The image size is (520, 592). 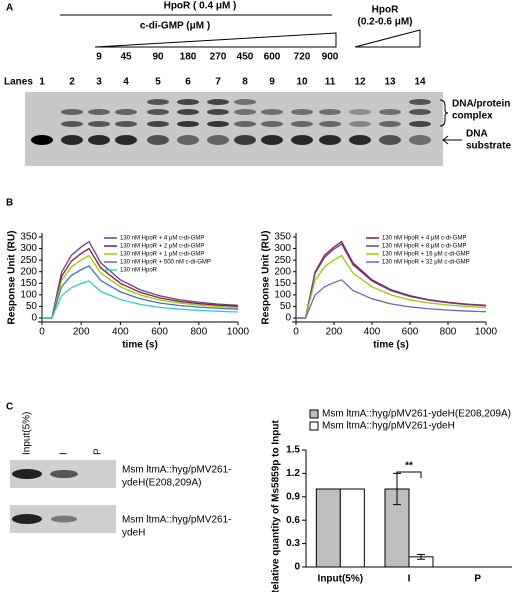 I want to click on y-tick-label: 50, so click(x=286, y=306).